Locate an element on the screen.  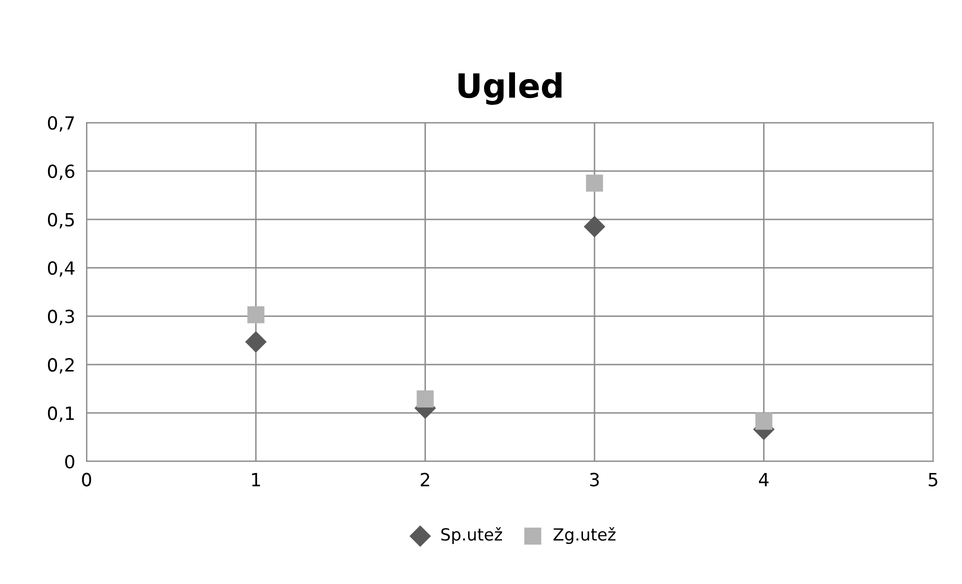
legend-label: Sp.utež is located at coordinates (471, 535).